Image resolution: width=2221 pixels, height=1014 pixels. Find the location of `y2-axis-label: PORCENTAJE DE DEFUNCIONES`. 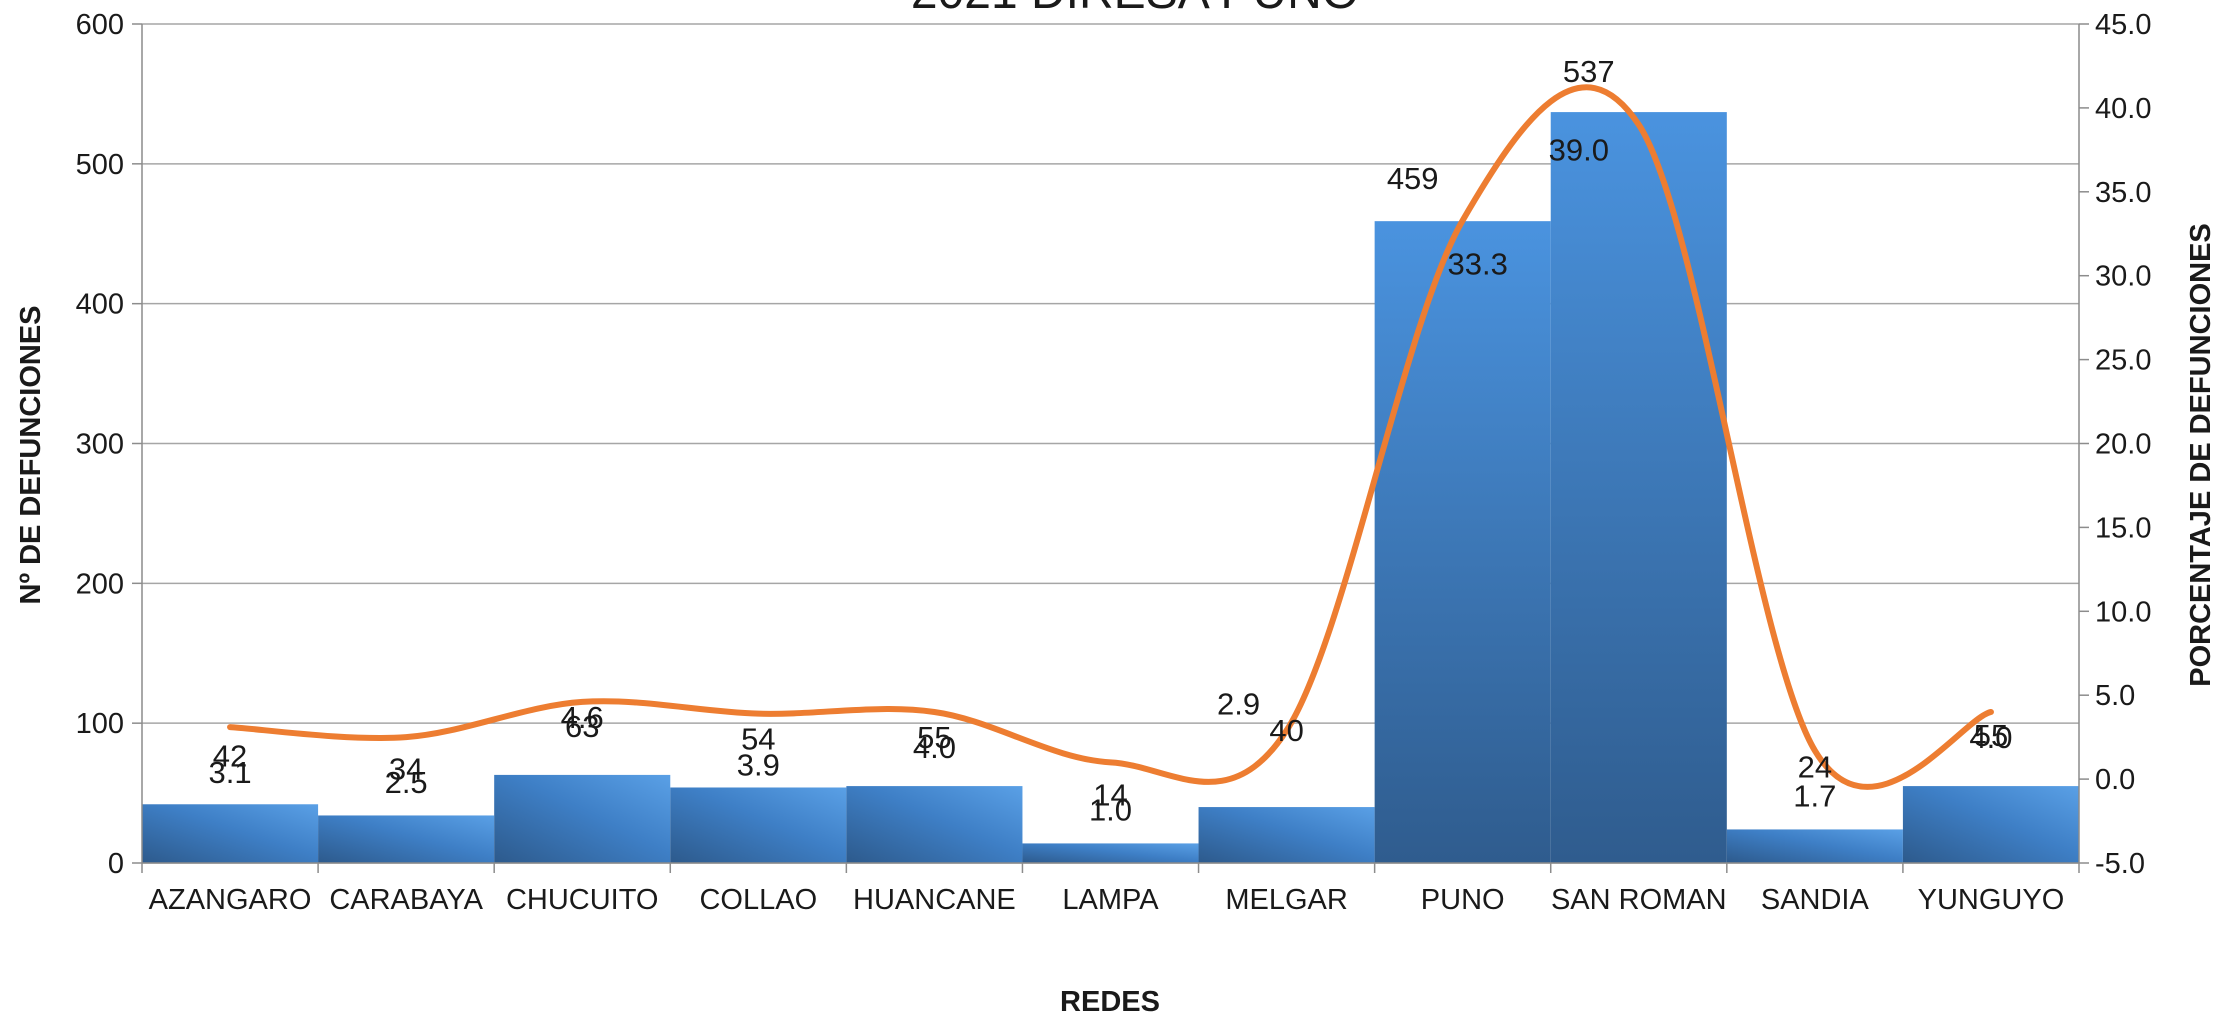

y2-axis-label: PORCENTAJE DE DEFUNCIONES is located at coordinates (2201, 455).